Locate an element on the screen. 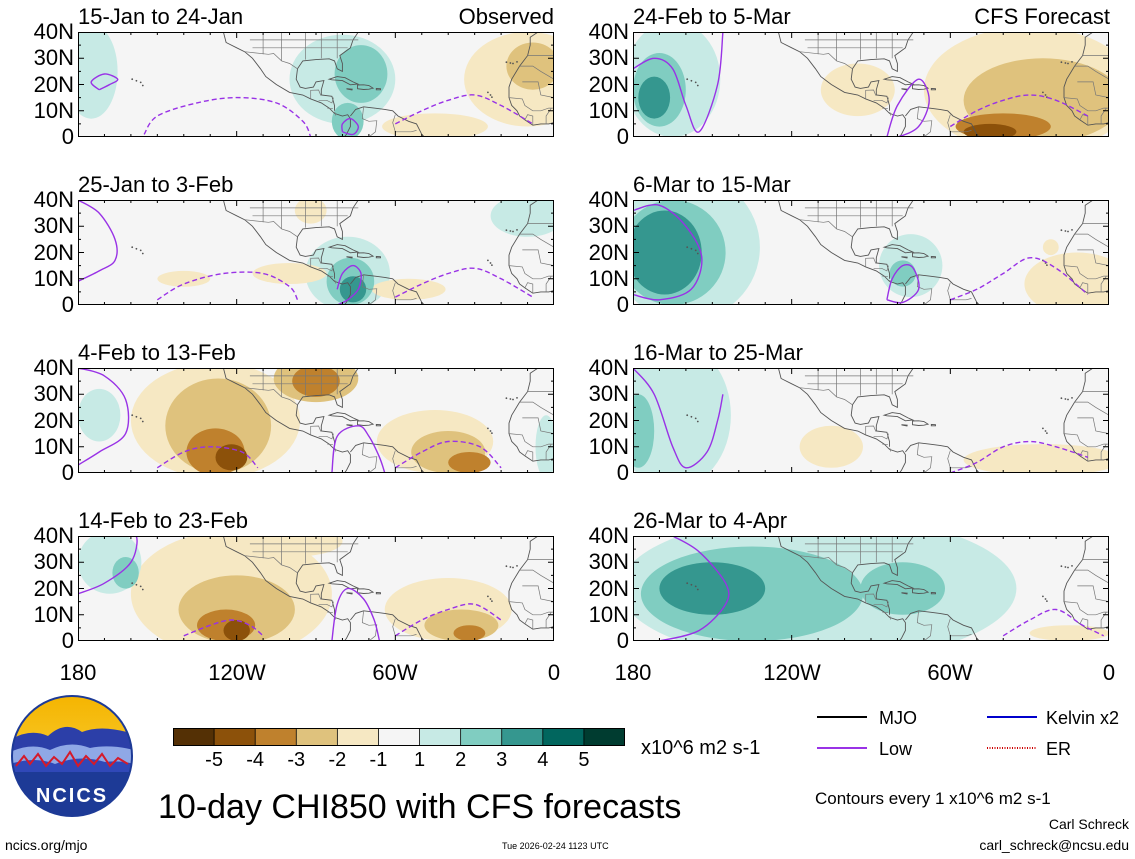  legend-label-kelvin: Kelvin x2 is located at coordinates (1083, 718).